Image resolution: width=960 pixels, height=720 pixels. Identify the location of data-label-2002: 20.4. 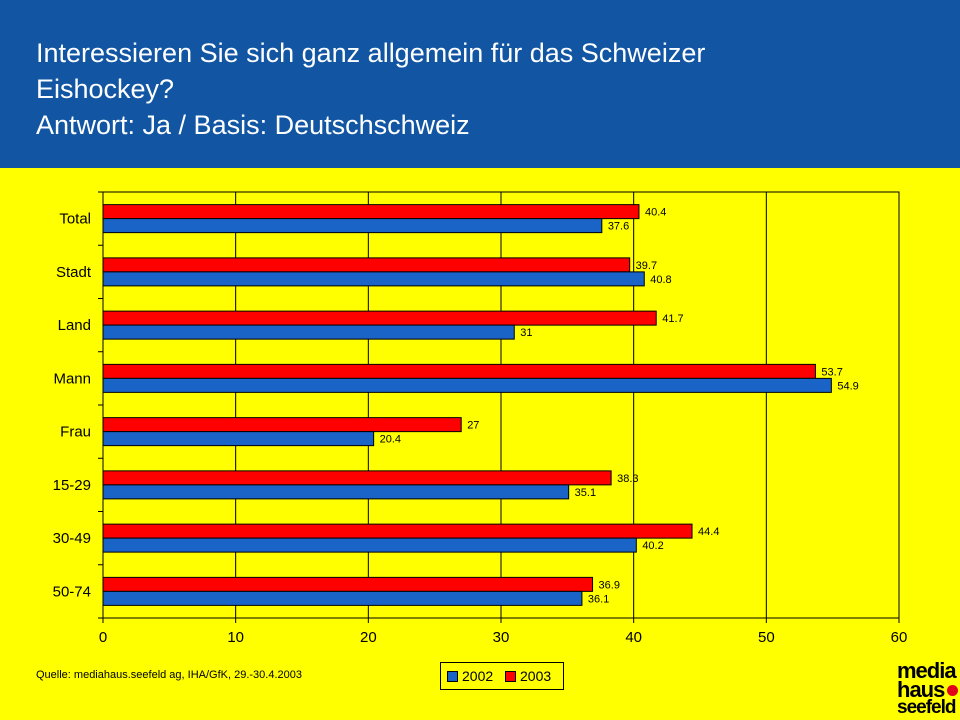
(390, 440).